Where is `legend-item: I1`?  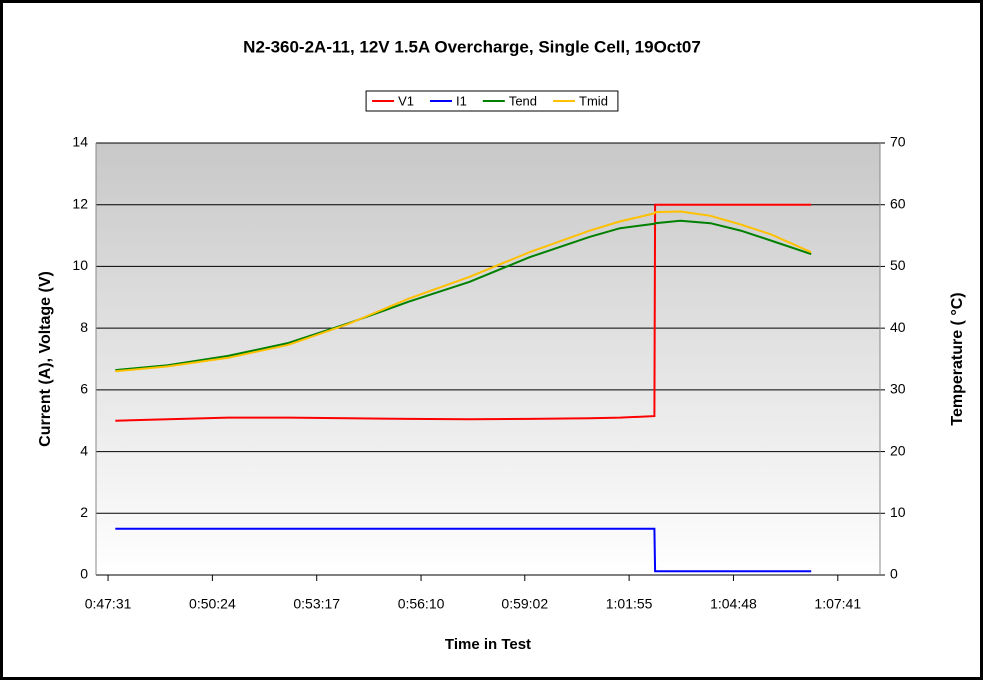
legend-item: I1 is located at coordinates (448, 100).